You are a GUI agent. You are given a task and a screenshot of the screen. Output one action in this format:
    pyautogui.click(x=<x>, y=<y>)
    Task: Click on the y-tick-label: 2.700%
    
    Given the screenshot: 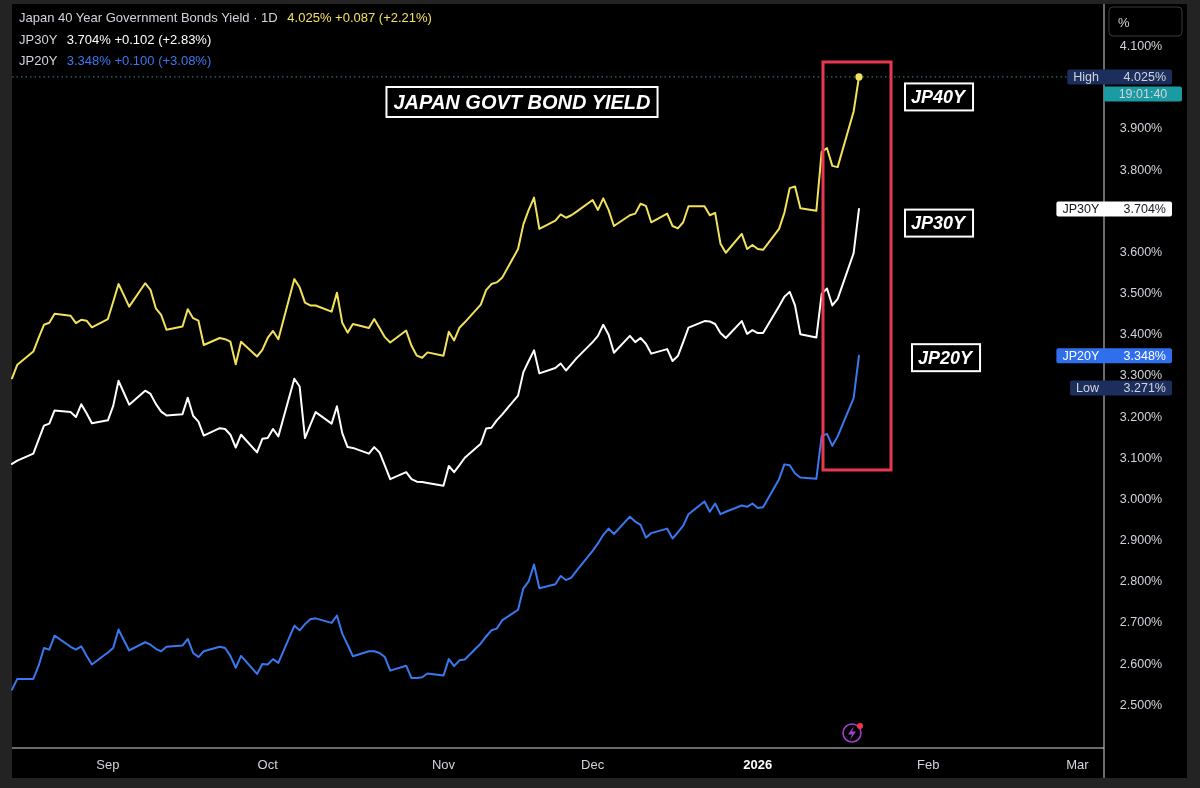 What is the action you would take?
    pyautogui.click(x=1141, y=622)
    